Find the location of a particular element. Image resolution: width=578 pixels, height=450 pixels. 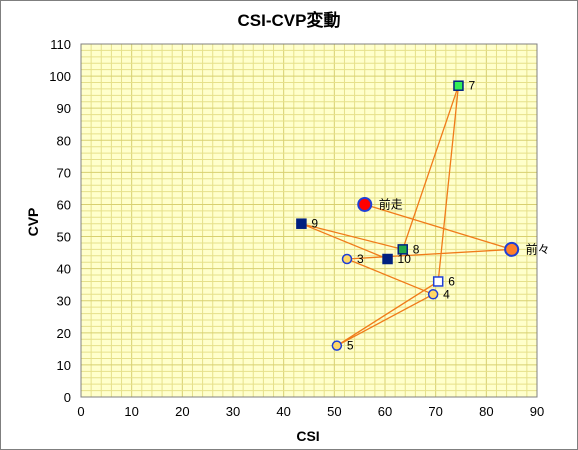

y-tick-label: 110 is located at coordinates (60, 44).